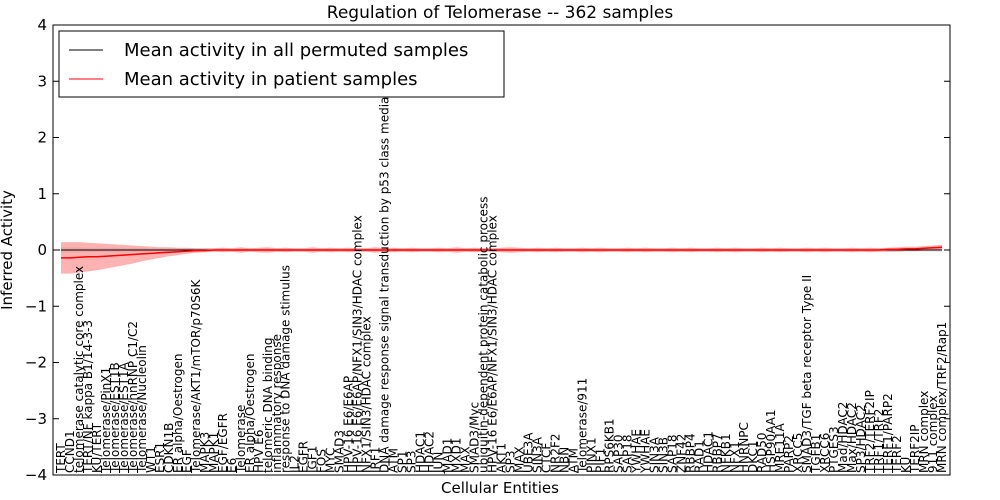 The width and height of the screenshot is (1000, 500). What do you see at coordinates (42, 138) in the screenshot?
I see `y-tick-label: 2` at bounding box center [42, 138].